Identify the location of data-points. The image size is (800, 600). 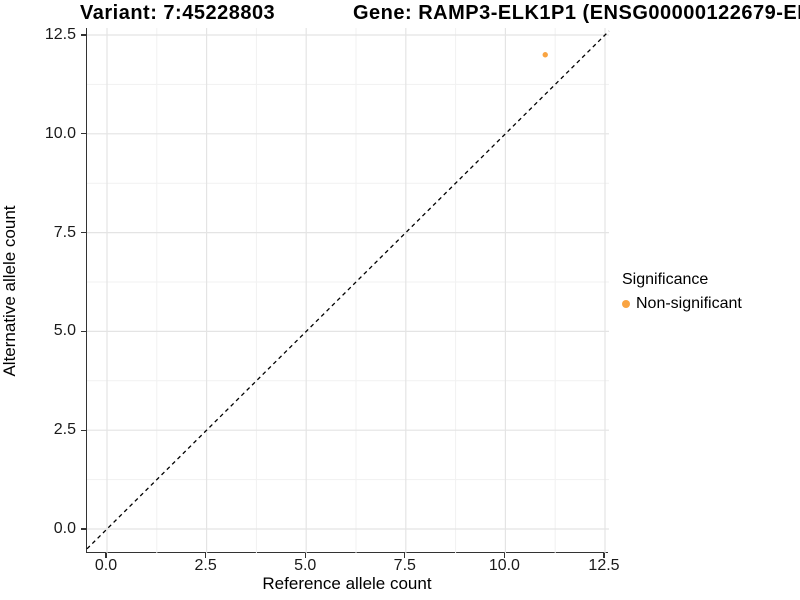
(545, 55).